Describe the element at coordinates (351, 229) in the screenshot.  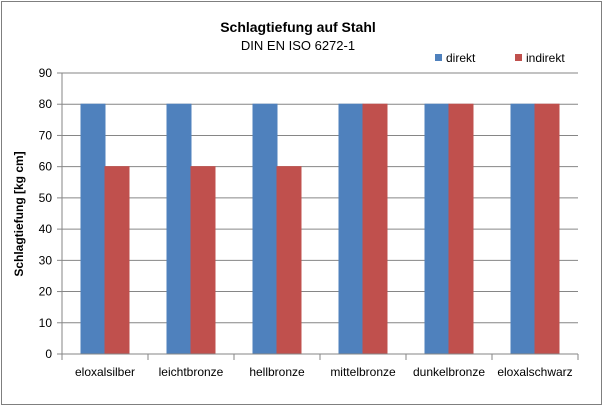
I see `bar-direkt-mittelbronze` at that location.